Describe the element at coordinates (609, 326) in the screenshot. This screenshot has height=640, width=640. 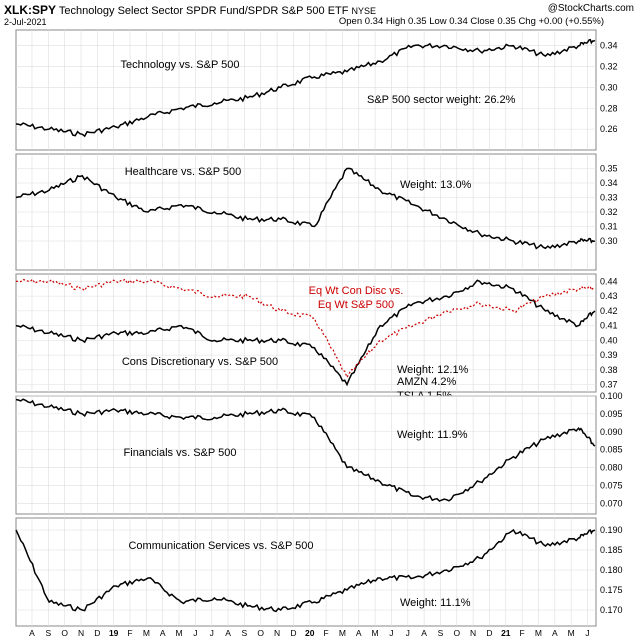
I see `y-tick-label: 0.41` at that location.